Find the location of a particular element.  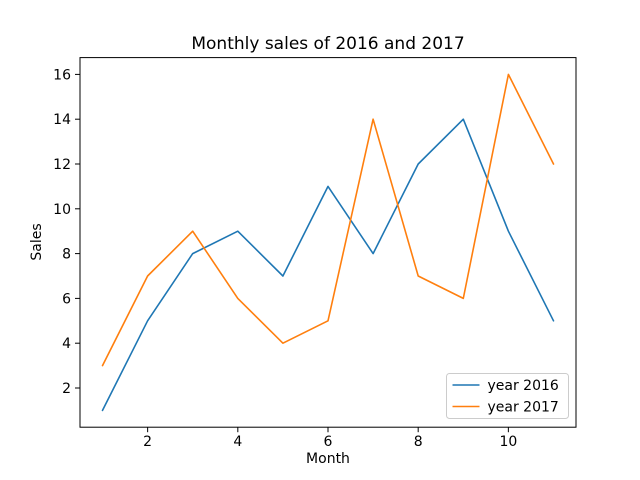

y-tick-label: 4 is located at coordinates (66, 344).